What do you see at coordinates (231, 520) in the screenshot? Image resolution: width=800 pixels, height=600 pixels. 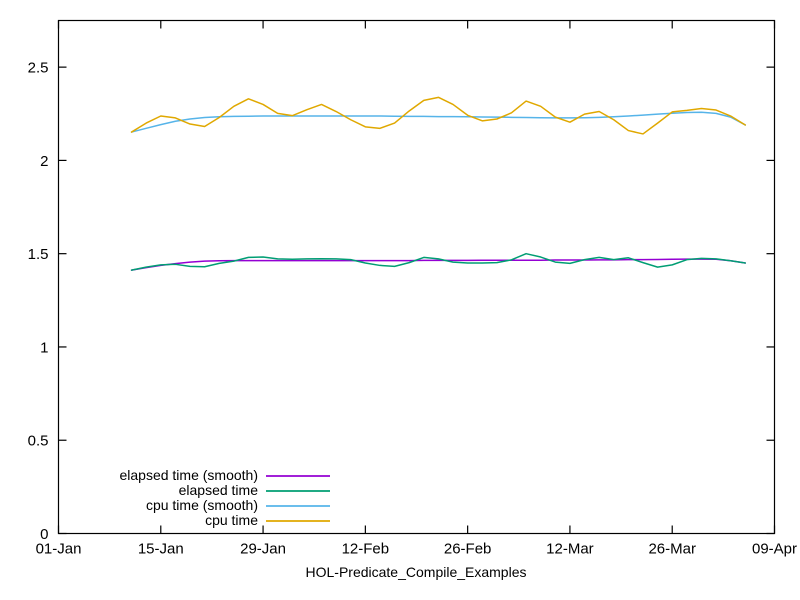 I see `legend-label: cpu time` at bounding box center [231, 520].